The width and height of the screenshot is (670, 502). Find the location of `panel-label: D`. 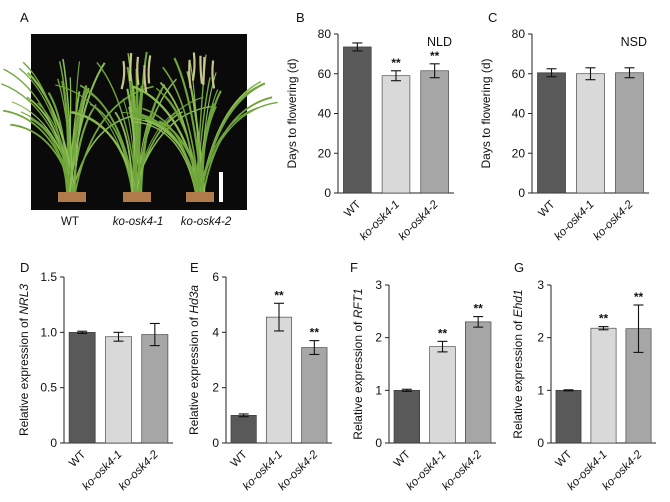

panel-label: D is located at coordinates (24, 267).